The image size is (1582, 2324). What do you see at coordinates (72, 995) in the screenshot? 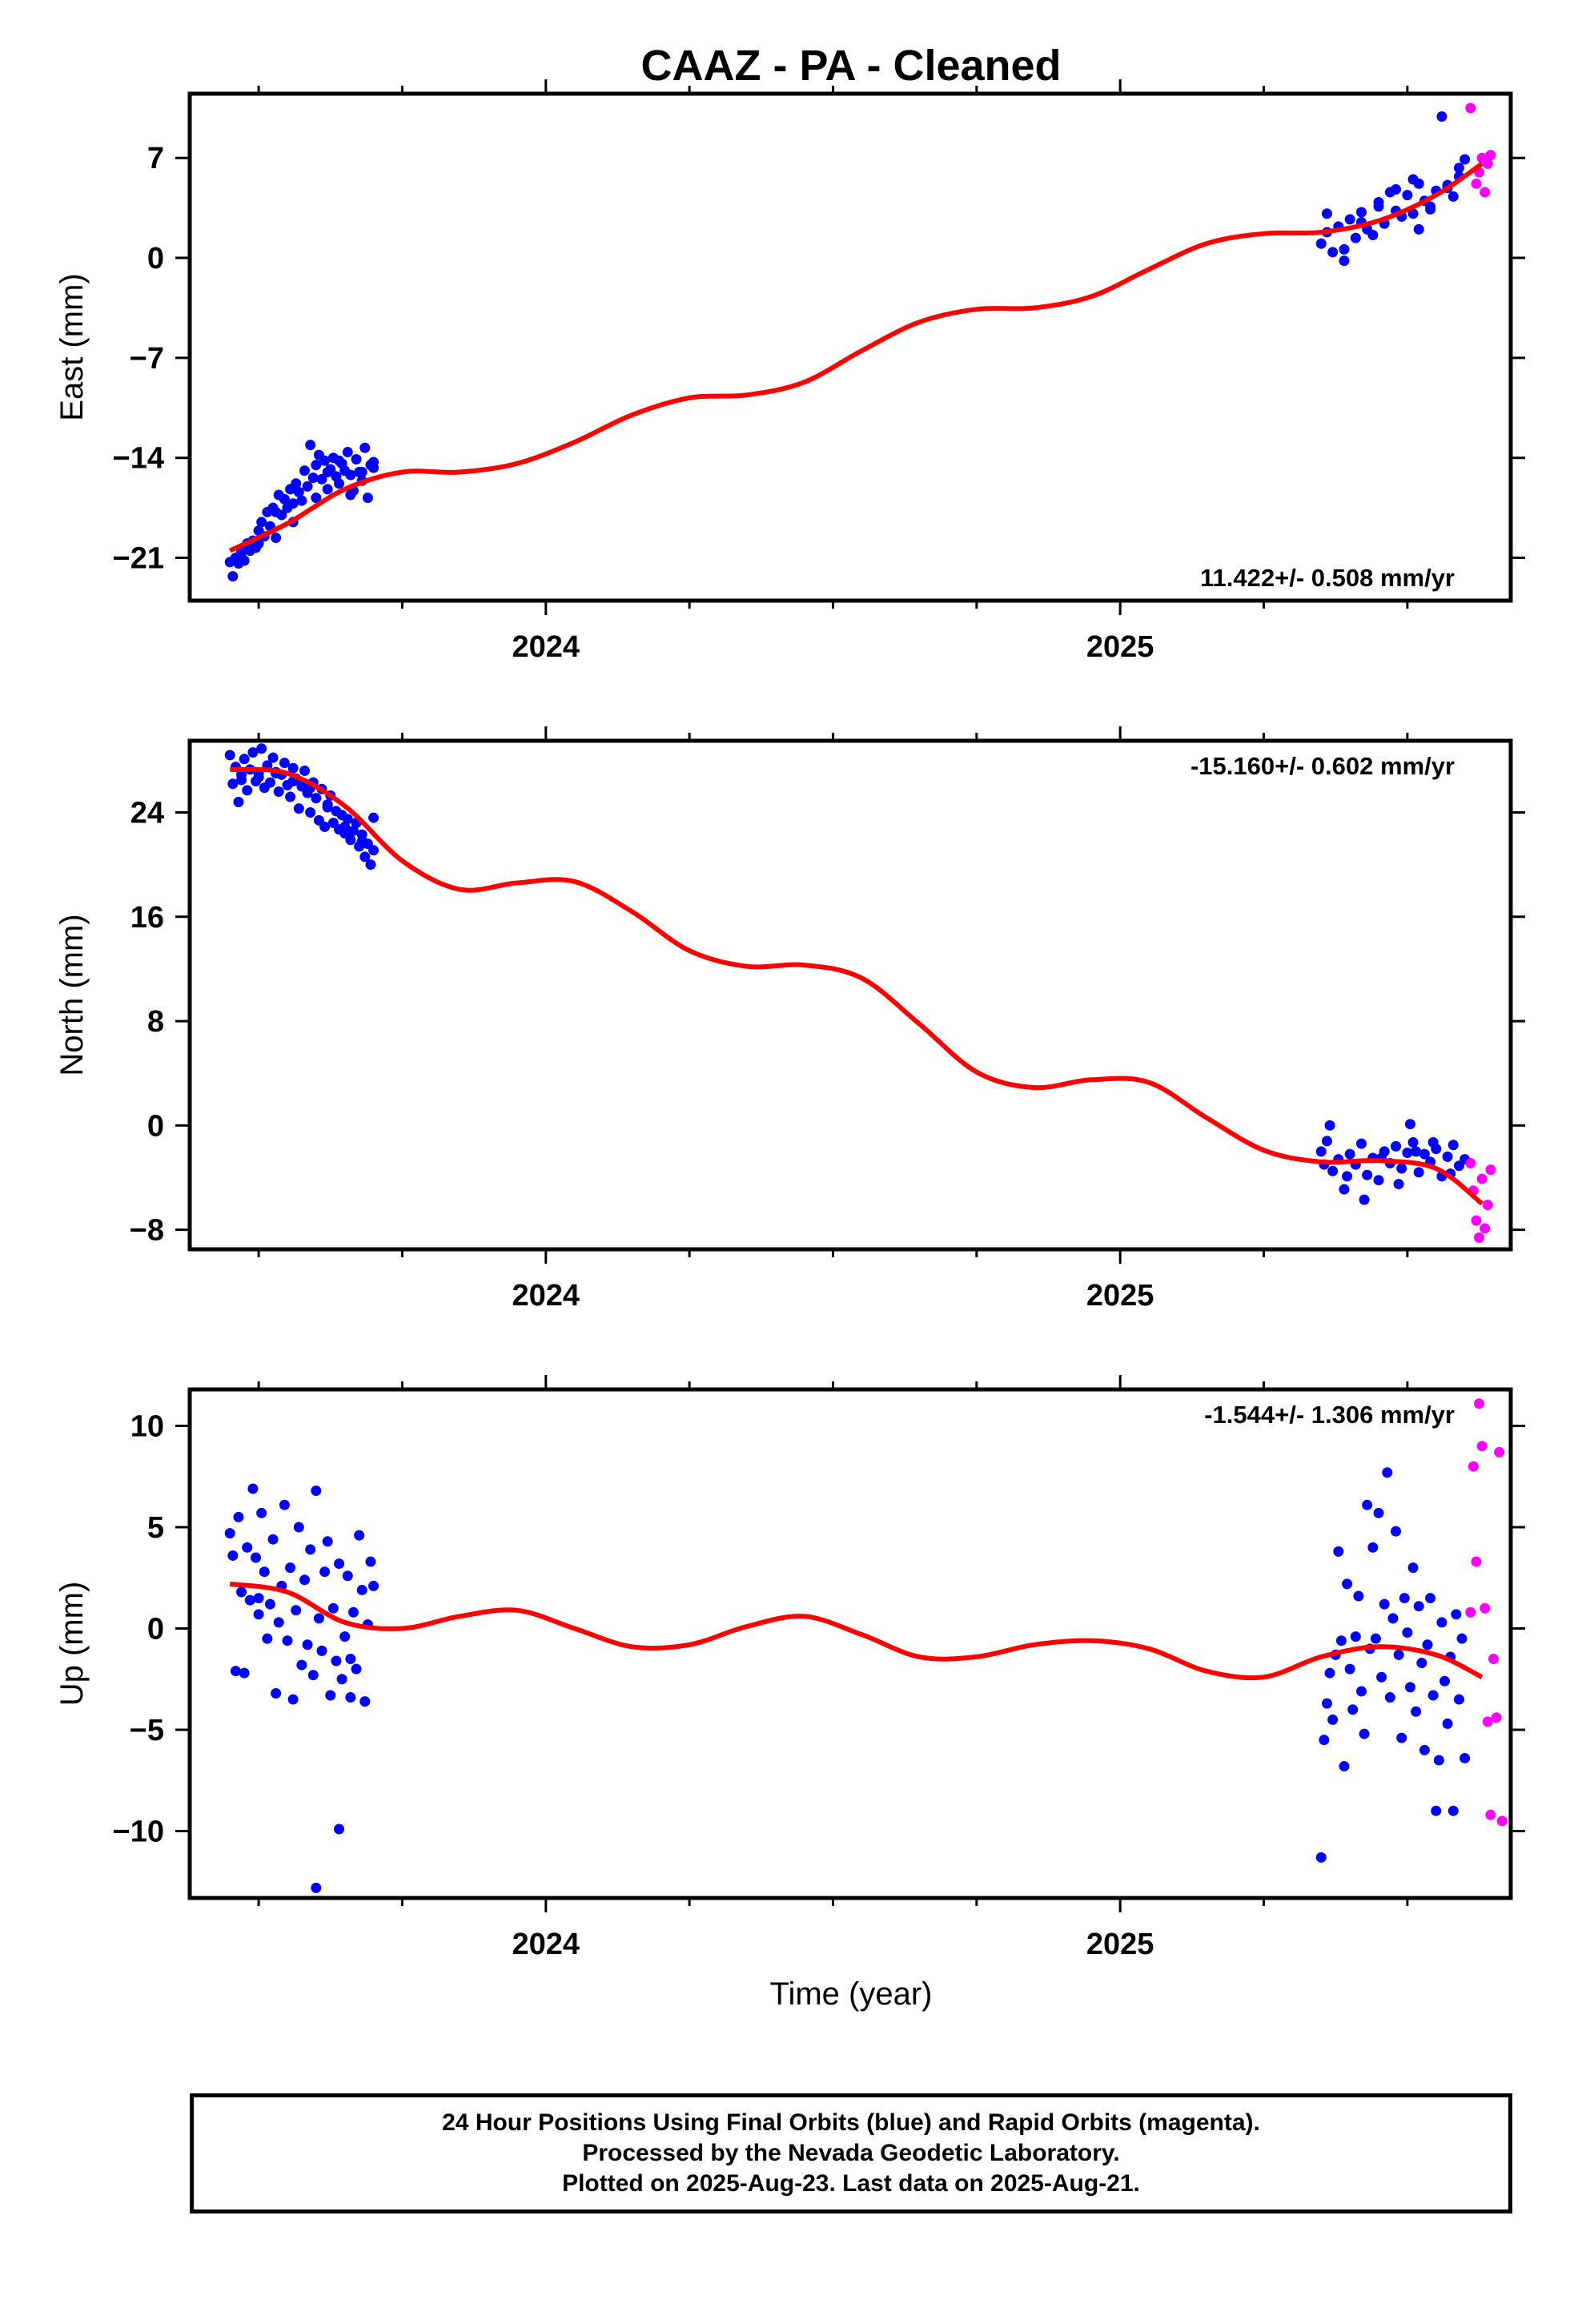
I see `y-axis-label: North (mm)` at bounding box center [72, 995].